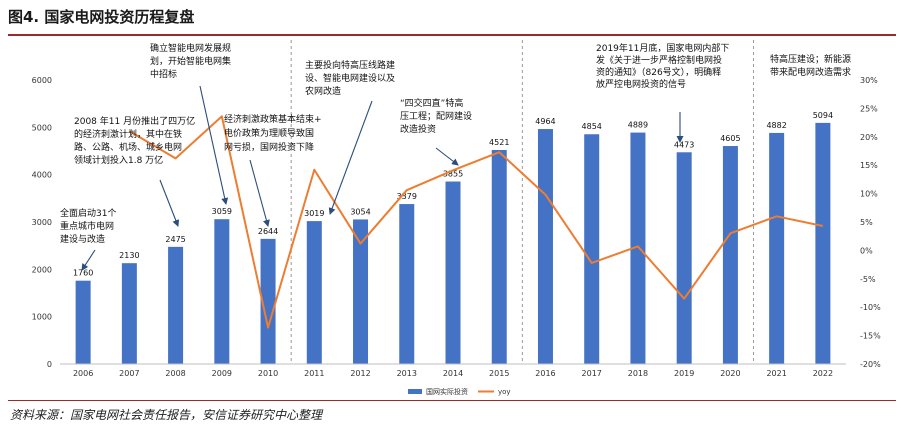 The image size is (904, 432). I want to click on annotation-text: 中招标, so click(163, 74).